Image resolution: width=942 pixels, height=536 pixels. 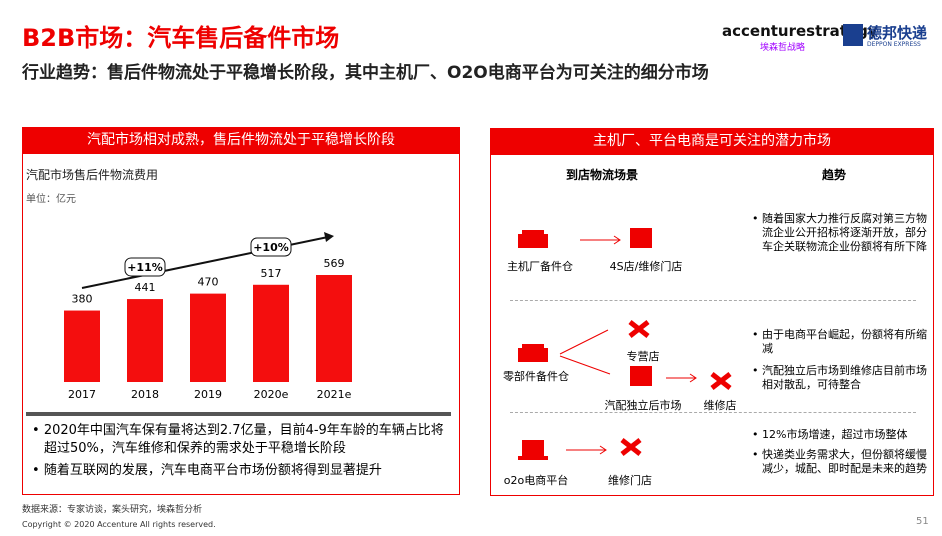 What do you see at coordinates (51, 199) in the screenshot?
I see `chart-subtitle: 单位：亿元` at bounding box center [51, 199].